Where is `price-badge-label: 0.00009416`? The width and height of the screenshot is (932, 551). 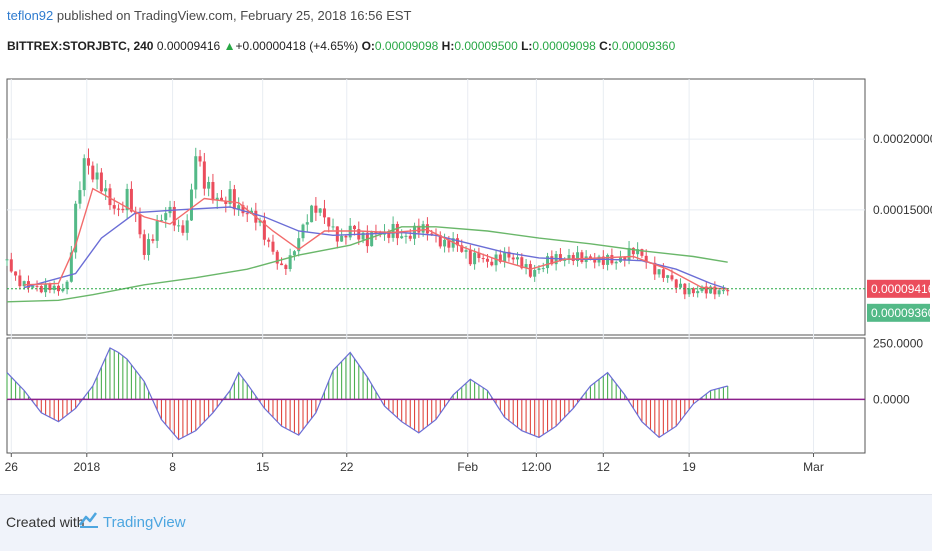
price-badge-label: 0.00009416 is located at coordinates (901, 289).